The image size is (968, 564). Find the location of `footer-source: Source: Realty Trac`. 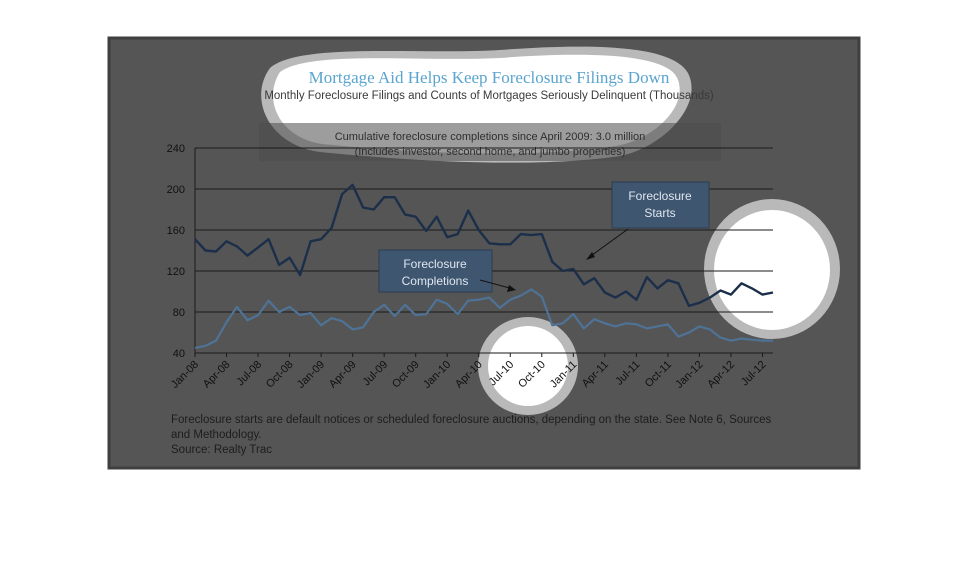

footer-source: Source: Realty Trac is located at coordinates (221, 450).